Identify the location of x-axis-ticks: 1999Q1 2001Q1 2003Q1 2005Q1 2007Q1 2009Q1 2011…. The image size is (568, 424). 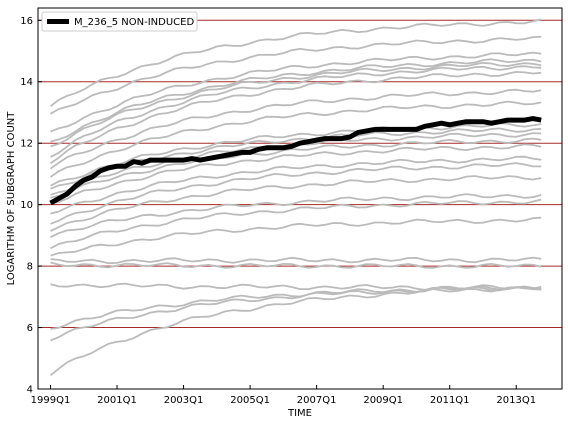
(283, 395).